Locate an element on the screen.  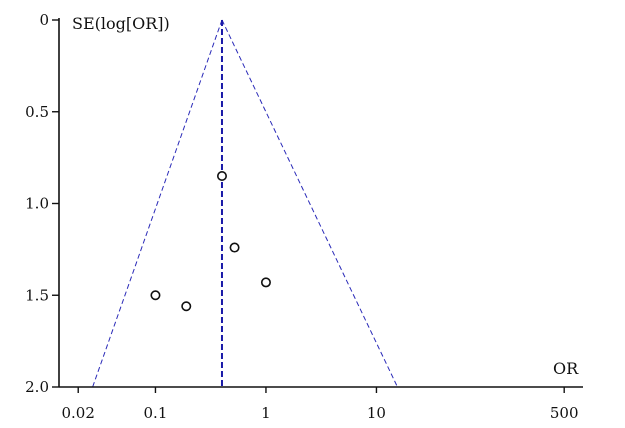
x-tick-label: 0.1 is located at coordinates (156, 413).